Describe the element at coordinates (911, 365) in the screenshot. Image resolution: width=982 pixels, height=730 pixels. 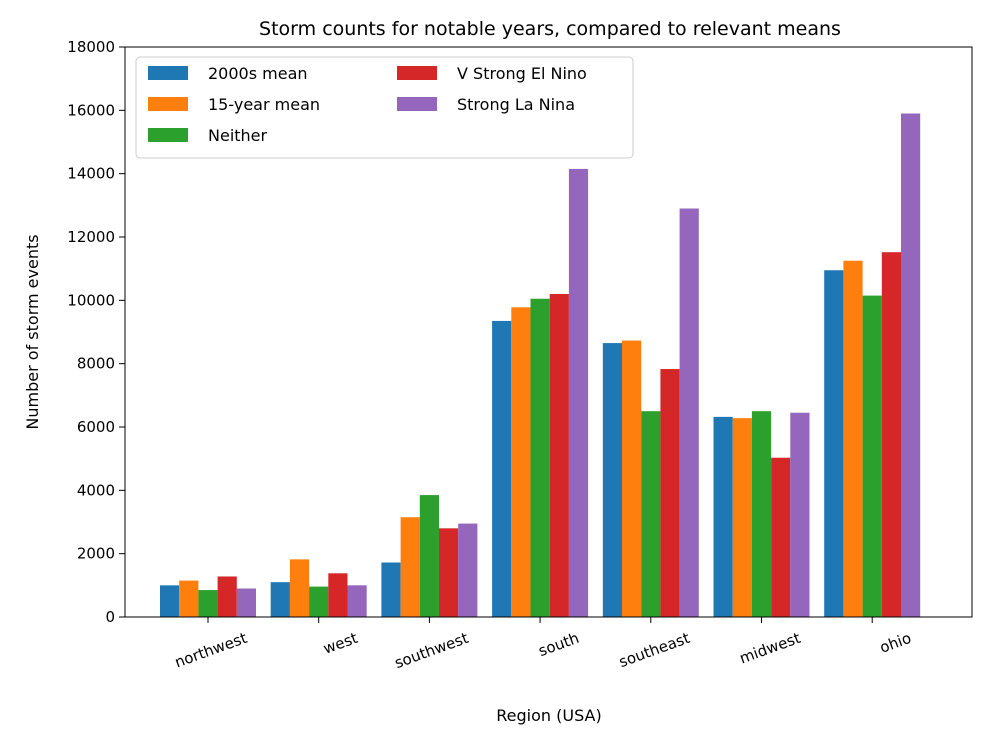
I see `bar-ohio-strong-la-nina` at that location.